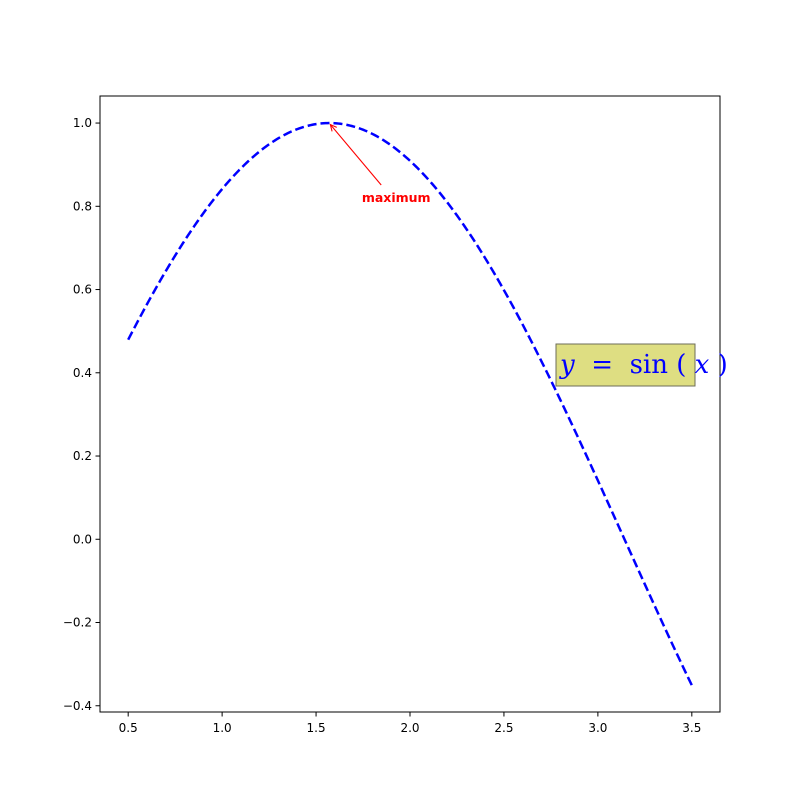 The height and width of the screenshot is (805, 800). What do you see at coordinates (128, 728) in the screenshot?
I see `x-tick-label: 0.5` at bounding box center [128, 728].